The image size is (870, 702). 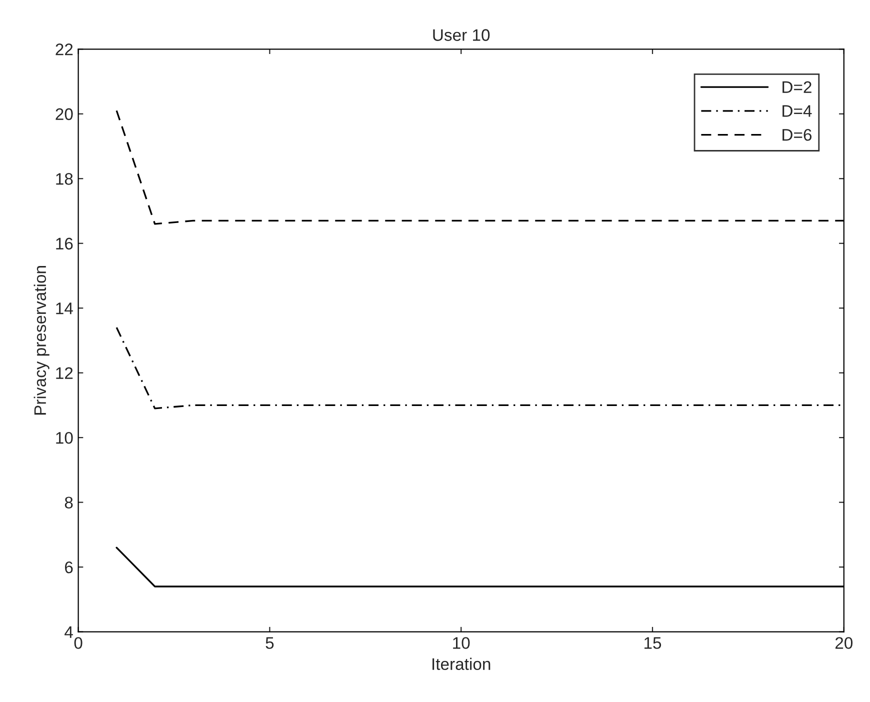 What do you see at coordinates (797, 134) in the screenshot?
I see `legend-label: D=6` at bounding box center [797, 134].